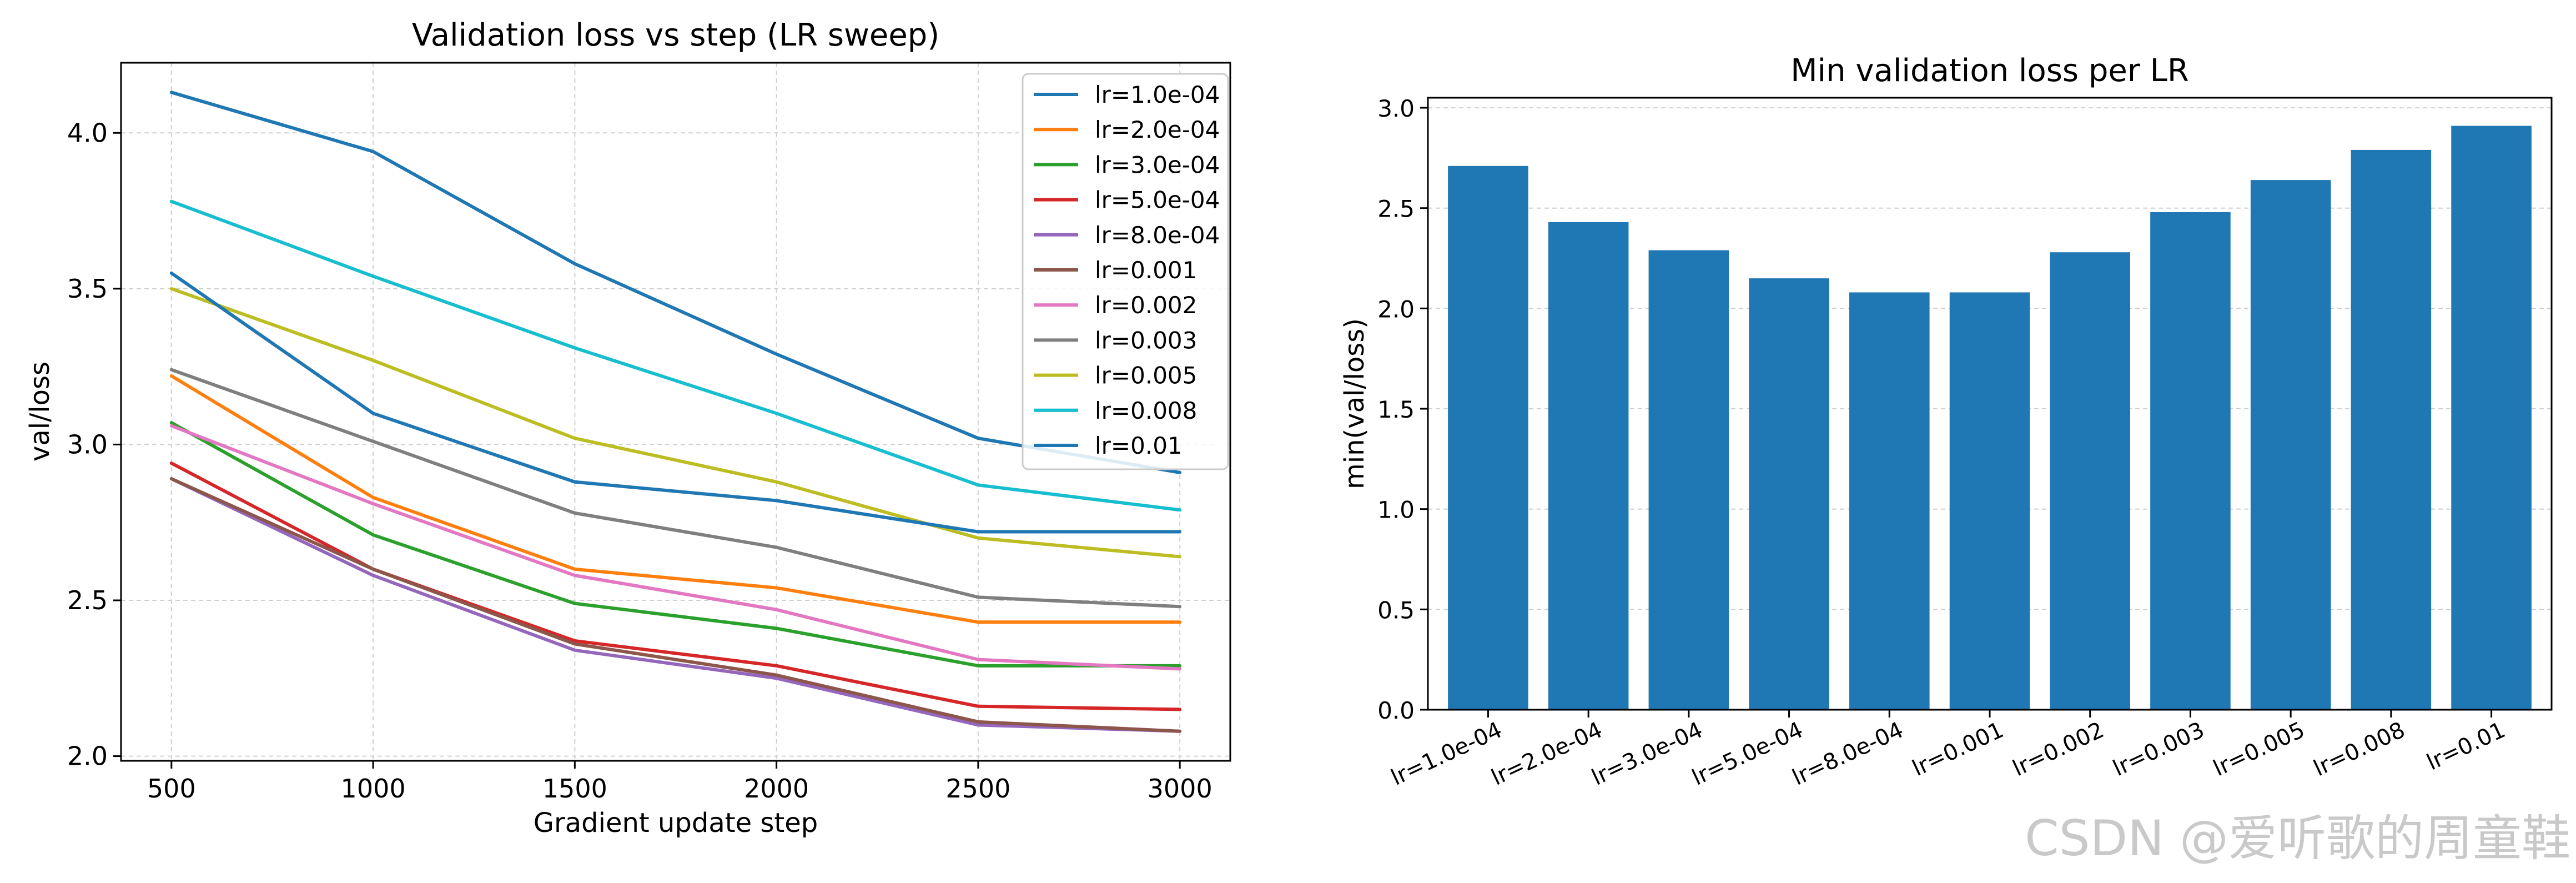  I want to click on line-chart-ylabel: val/loss, so click(40, 411).